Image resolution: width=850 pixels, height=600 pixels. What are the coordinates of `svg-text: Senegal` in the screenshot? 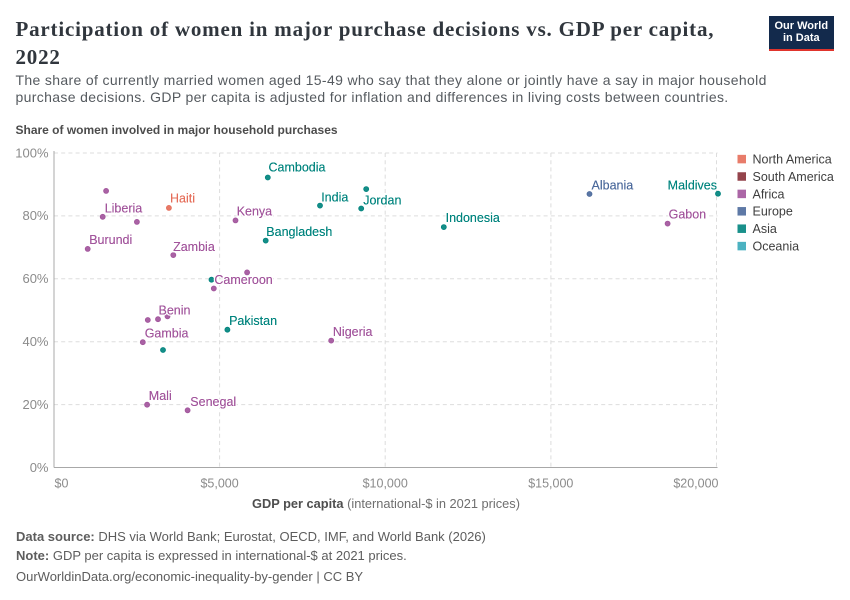 It's located at (213, 402).